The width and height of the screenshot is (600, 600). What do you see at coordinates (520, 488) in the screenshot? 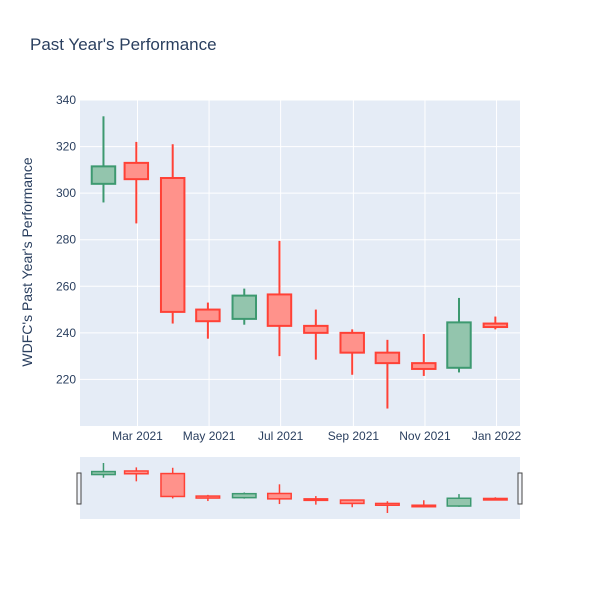
I see `range-slider-right-handle` at bounding box center [520, 488].